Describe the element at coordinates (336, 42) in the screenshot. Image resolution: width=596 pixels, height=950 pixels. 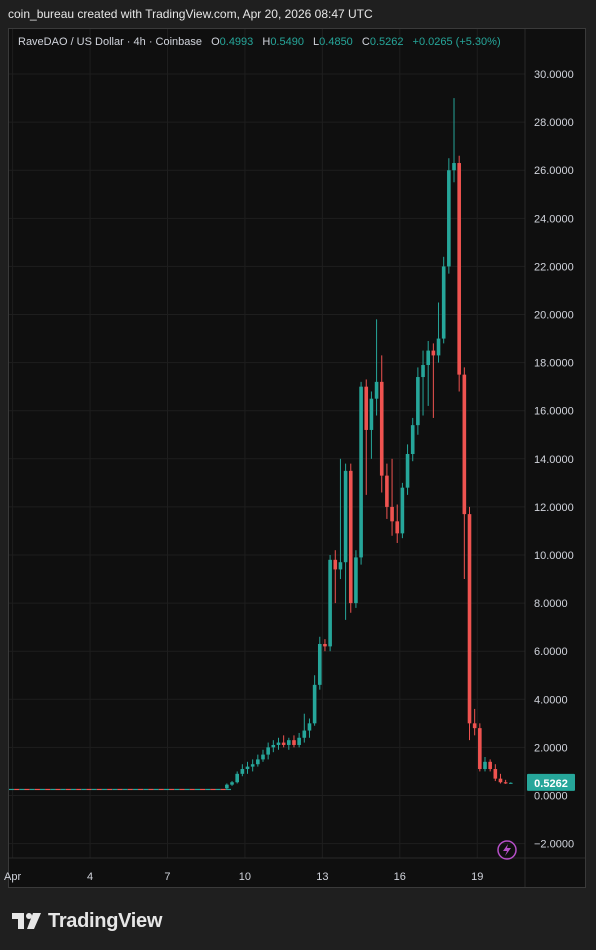
I see `low-value: 0.4850` at that location.